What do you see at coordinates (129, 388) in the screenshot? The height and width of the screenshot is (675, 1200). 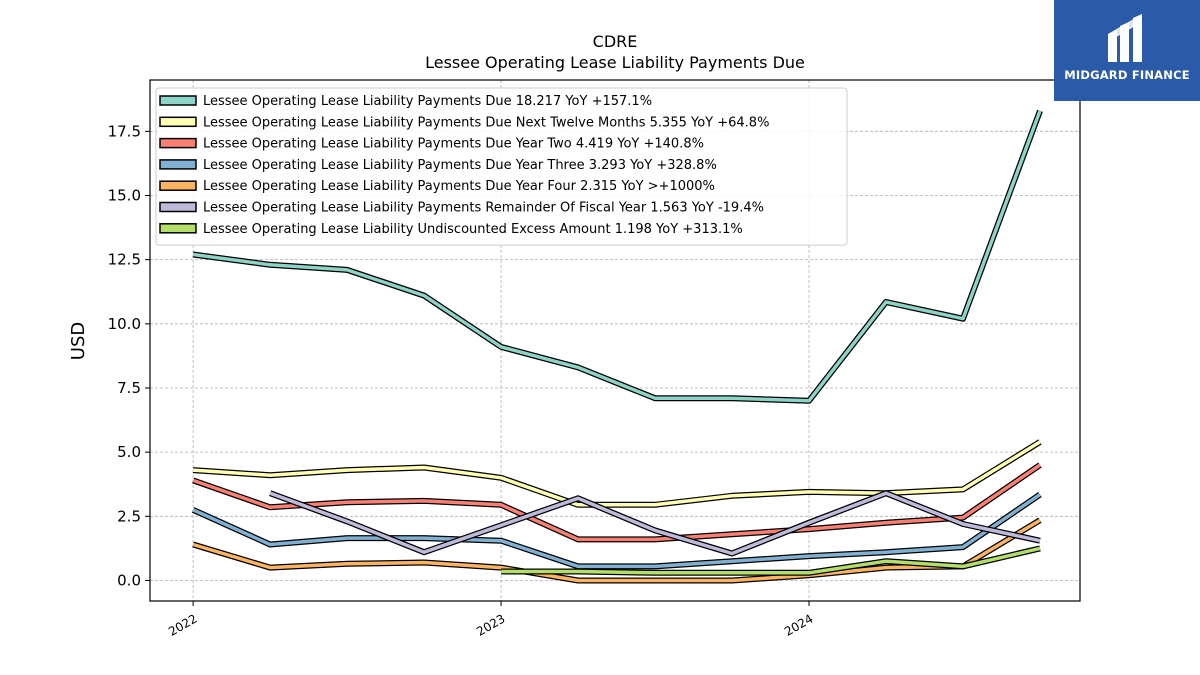 I see `y-tick-label: 7.5` at bounding box center [129, 388].